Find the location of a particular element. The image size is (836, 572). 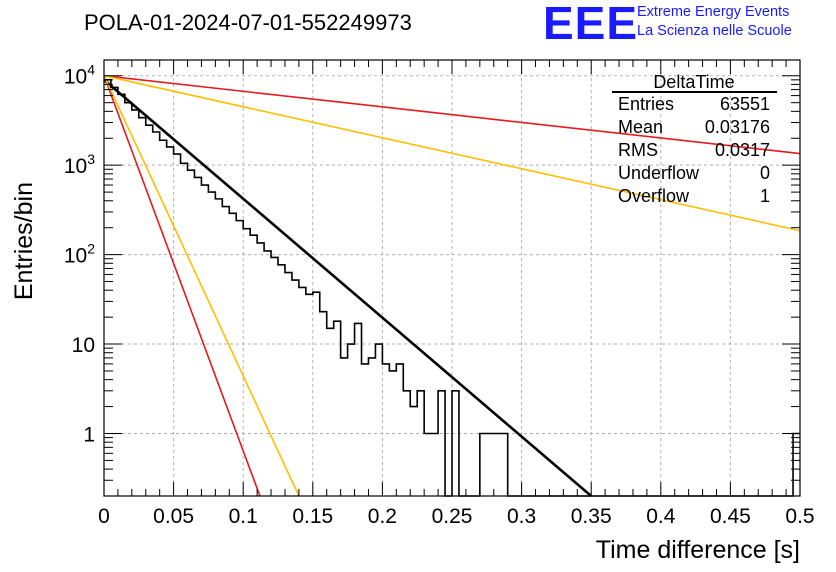

y-axis-label: Entries/bin is located at coordinates (24, 241).